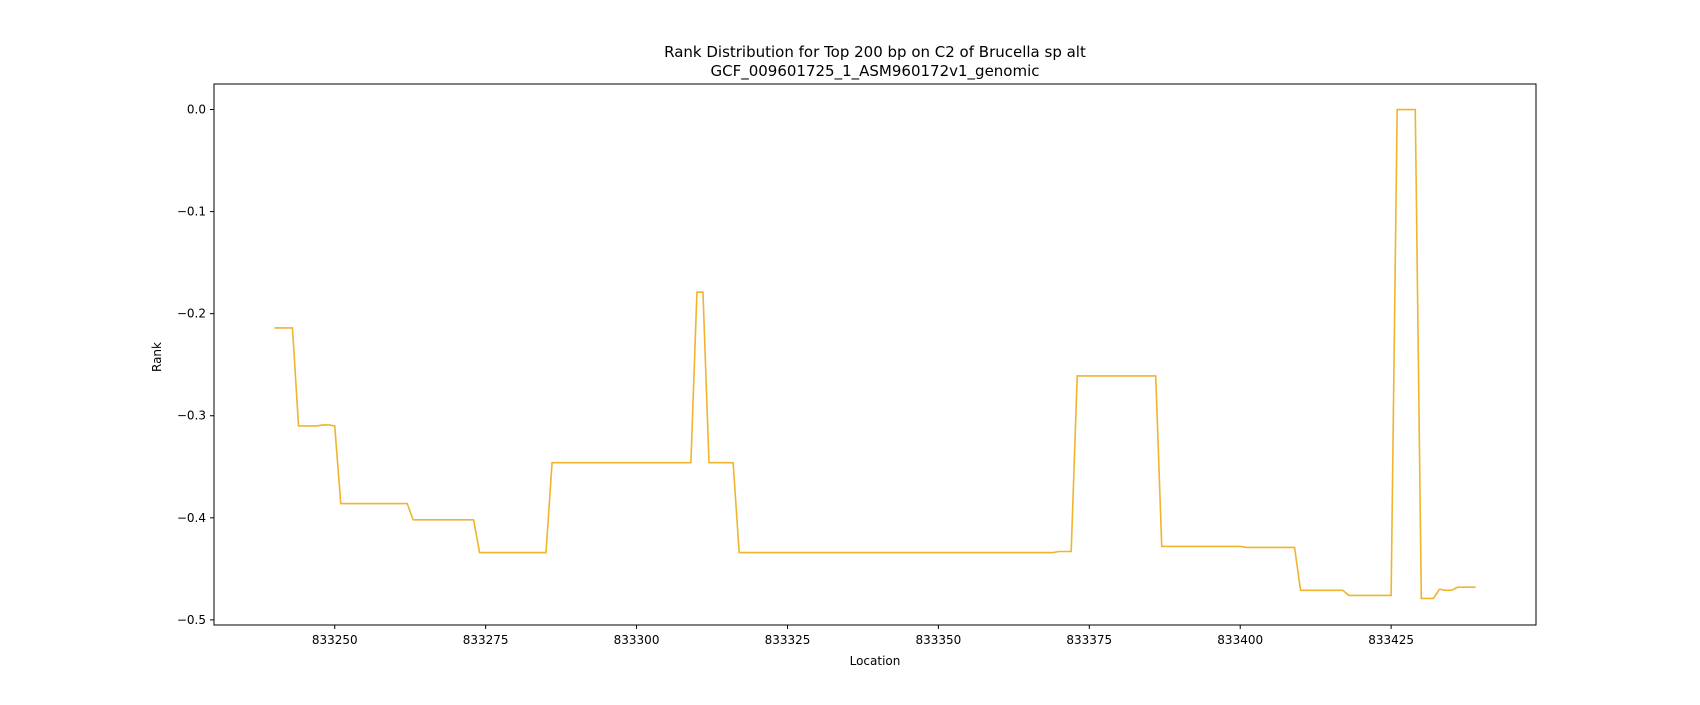  What do you see at coordinates (938, 640) in the screenshot?
I see `x-tick-label: 833350` at bounding box center [938, 640].